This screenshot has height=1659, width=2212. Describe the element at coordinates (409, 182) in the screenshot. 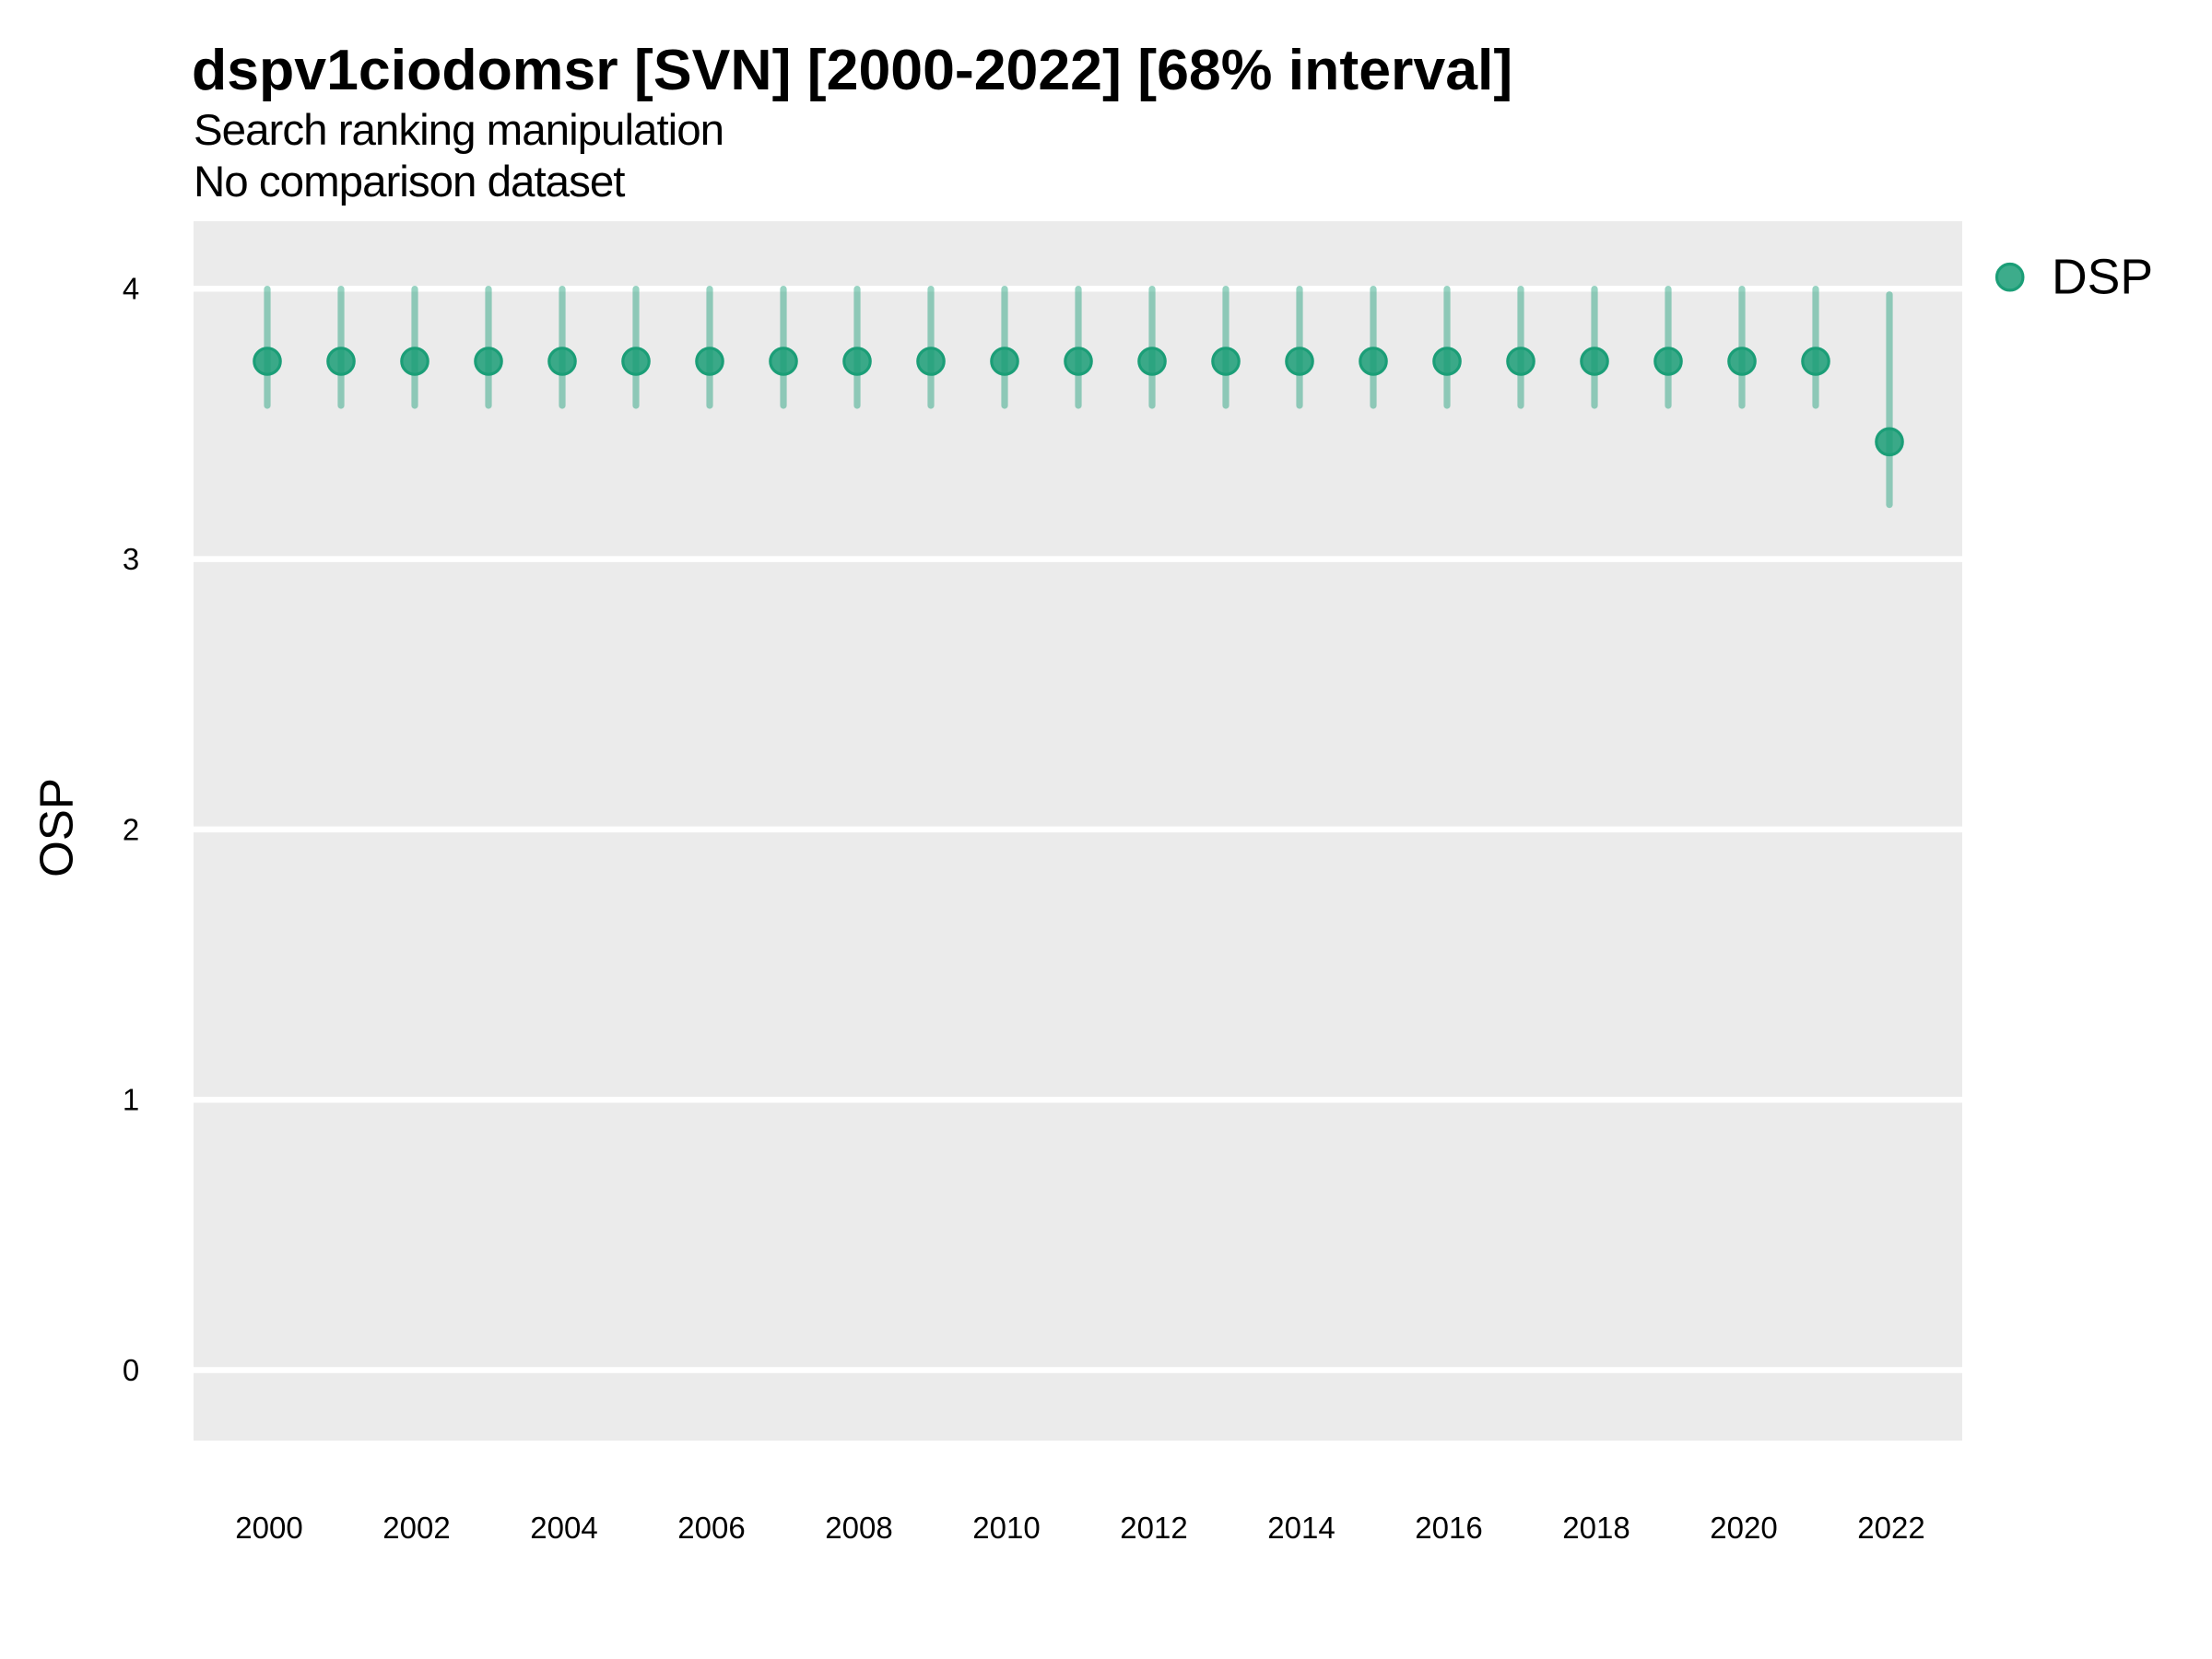

I see `svg-text: No comparison dataset` at that location.